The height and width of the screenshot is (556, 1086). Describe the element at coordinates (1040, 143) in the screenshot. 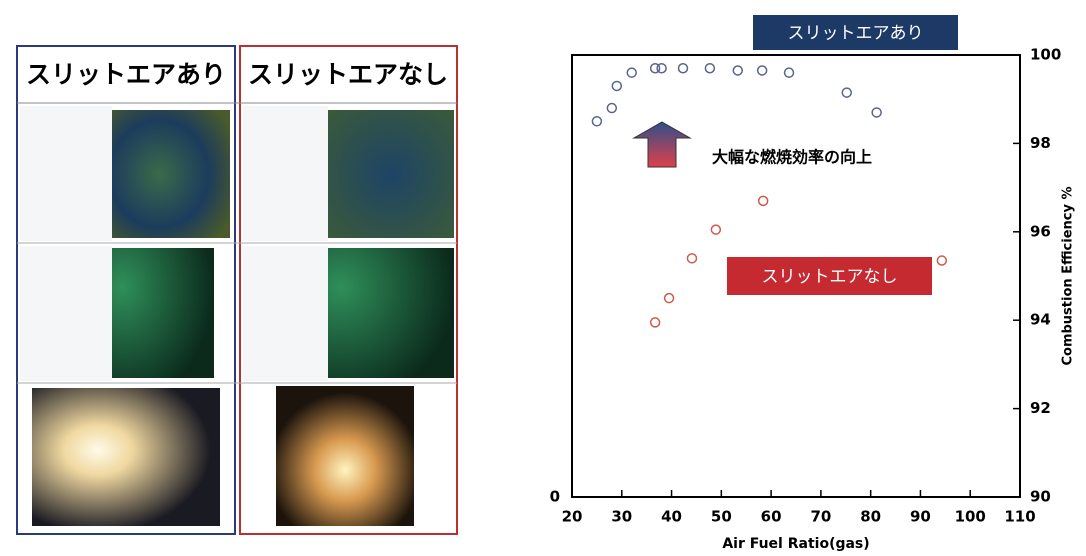

I see `y-tick-label: 98` at that location.